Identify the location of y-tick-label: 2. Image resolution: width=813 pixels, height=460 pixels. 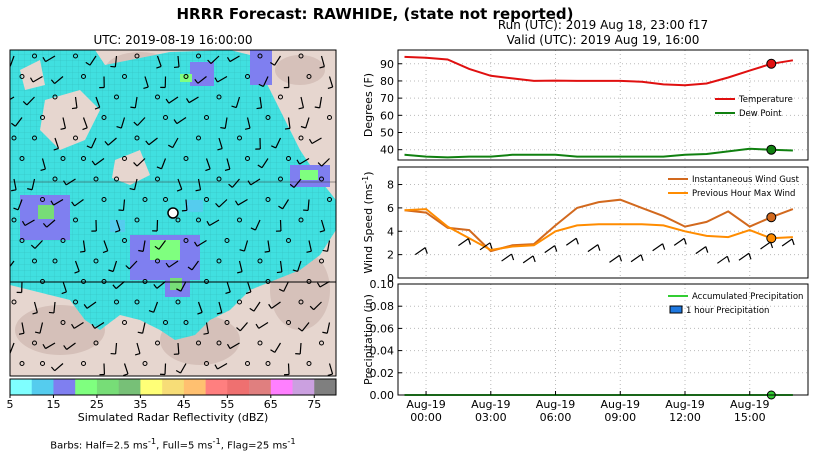
(390, 255).